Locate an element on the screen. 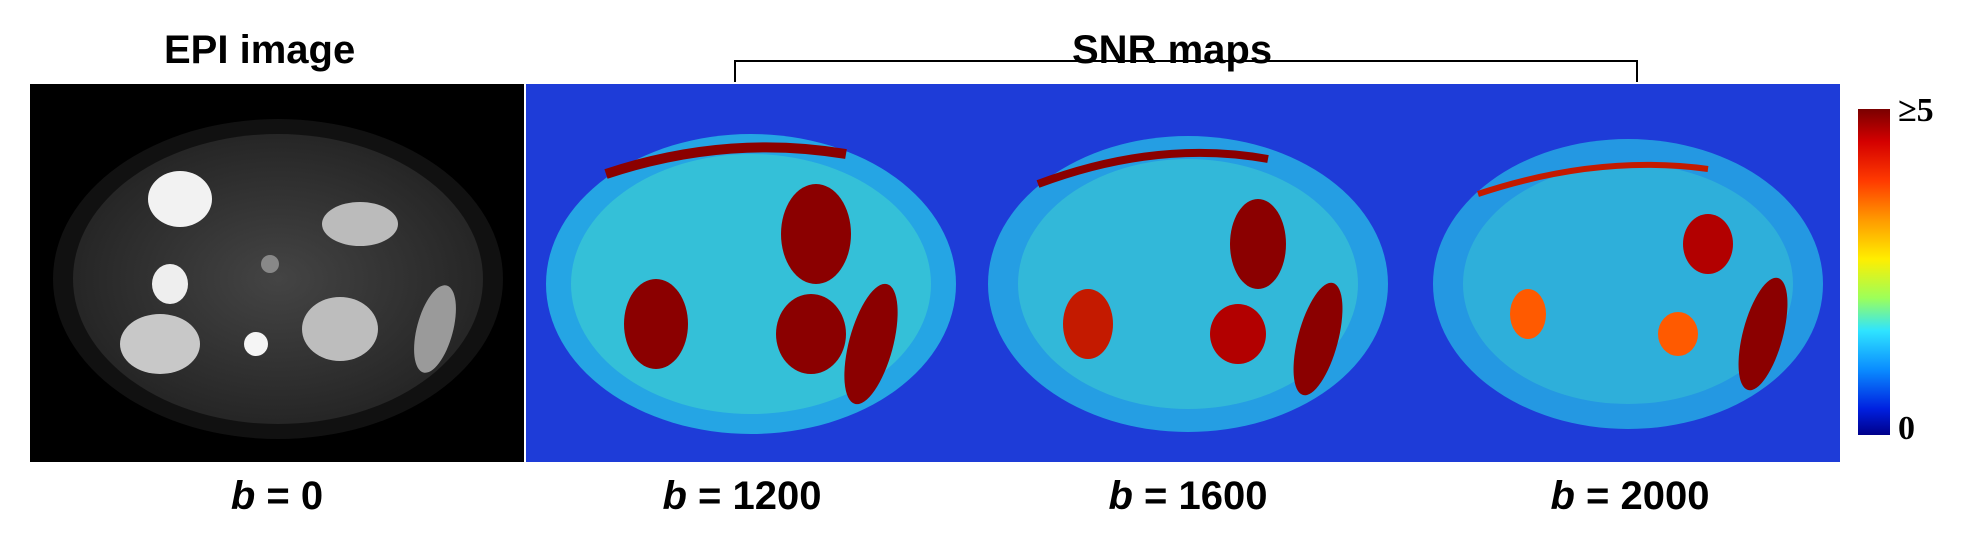 The width and height of the screenshot is (1969, 540). snr-maps-bracket is located at coordinates (1186, 71).